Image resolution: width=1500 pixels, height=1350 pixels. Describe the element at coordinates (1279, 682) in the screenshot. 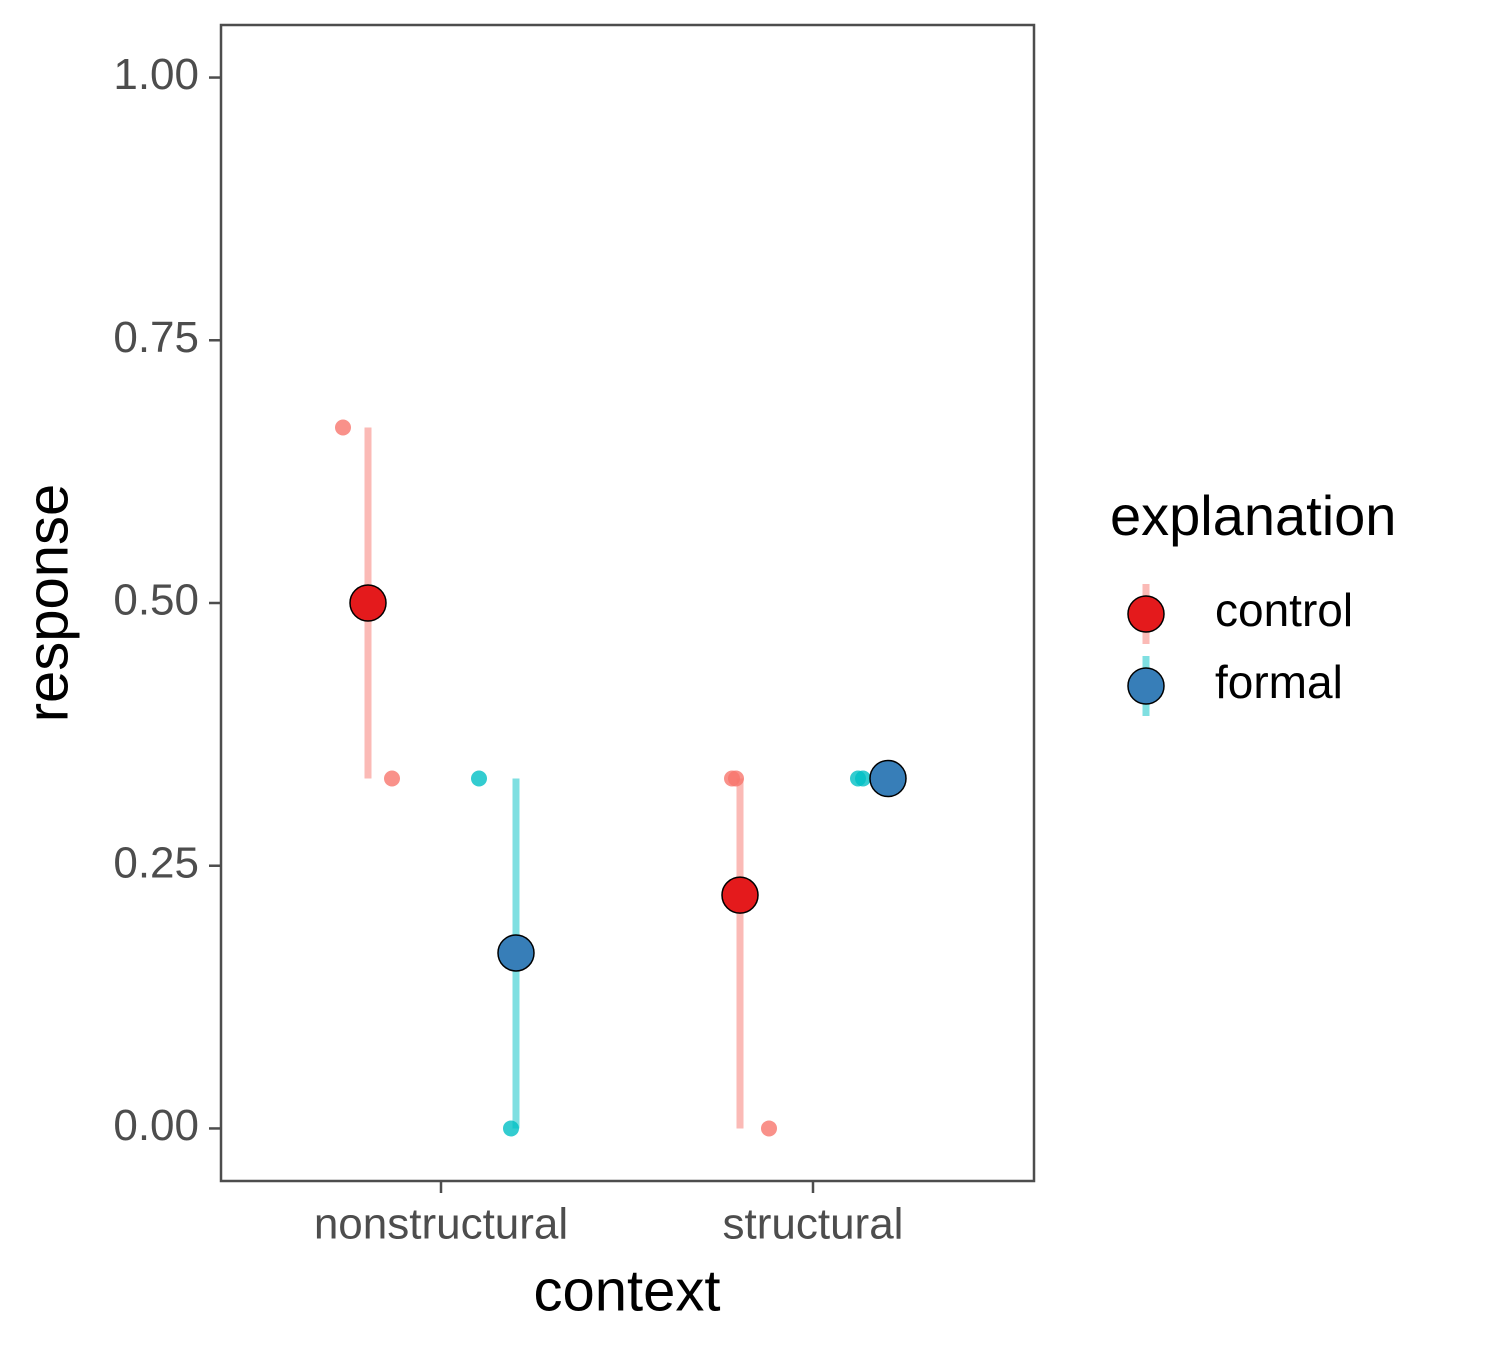

I see `legend-label: formal` at that location.